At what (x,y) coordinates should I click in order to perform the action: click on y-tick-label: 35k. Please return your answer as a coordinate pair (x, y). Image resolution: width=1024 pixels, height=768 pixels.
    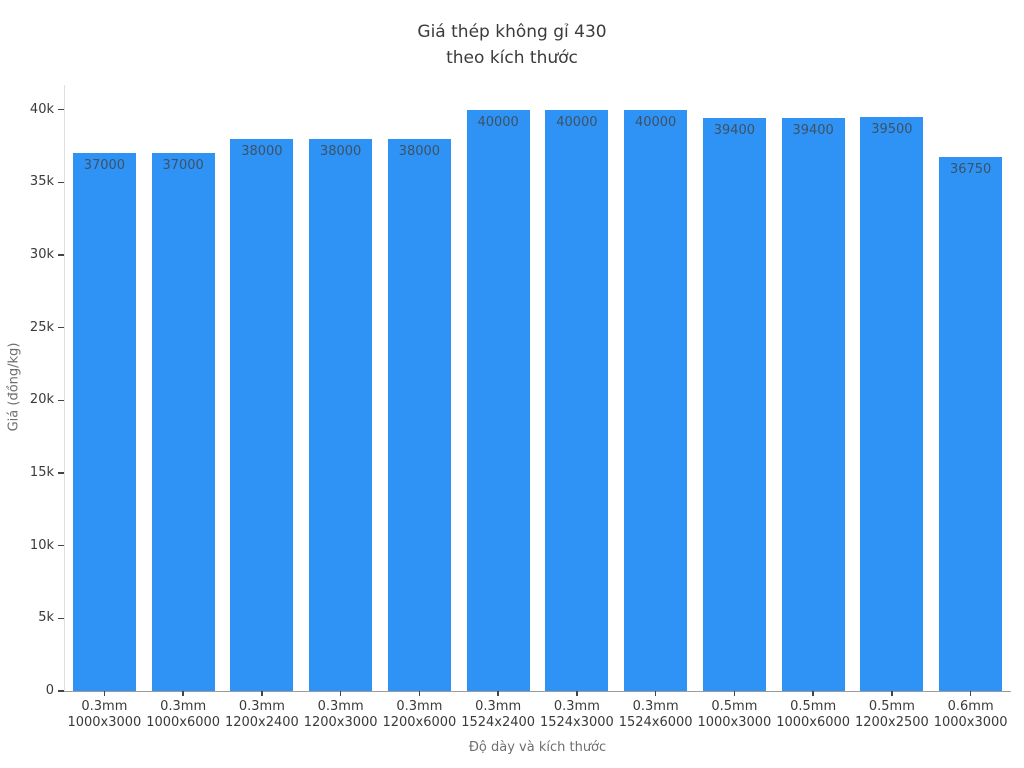
    Looking at the image, I should click on (41, 182).